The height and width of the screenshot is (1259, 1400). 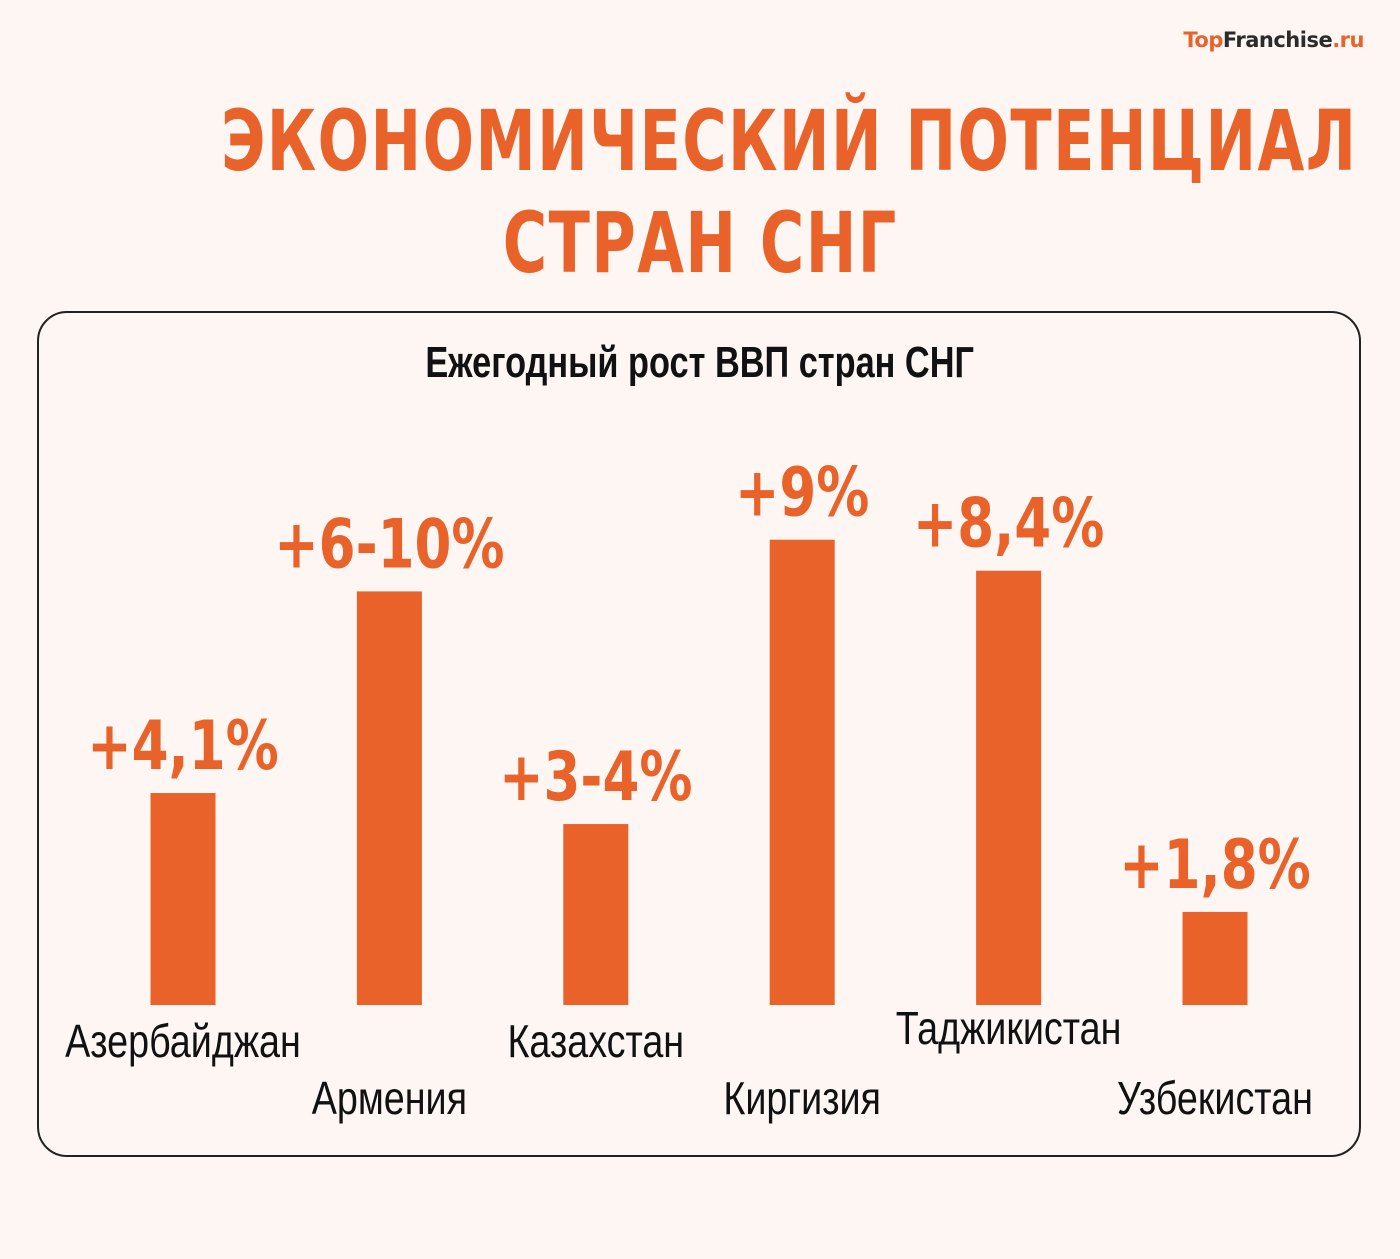 What do you see at coordinates (802, 492) in the screenshot?
I see `data-label-3: +9%` at bounding box center [802, 492].